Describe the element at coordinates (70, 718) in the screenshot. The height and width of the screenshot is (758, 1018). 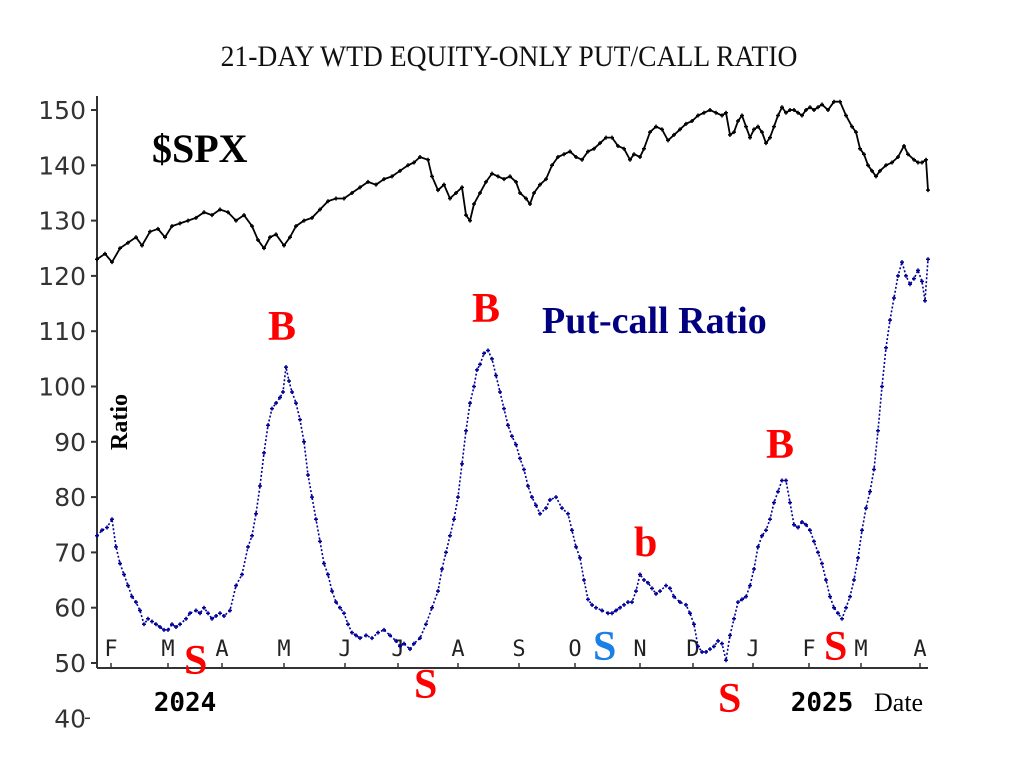
I see `y-tick-label: 40` at that location.